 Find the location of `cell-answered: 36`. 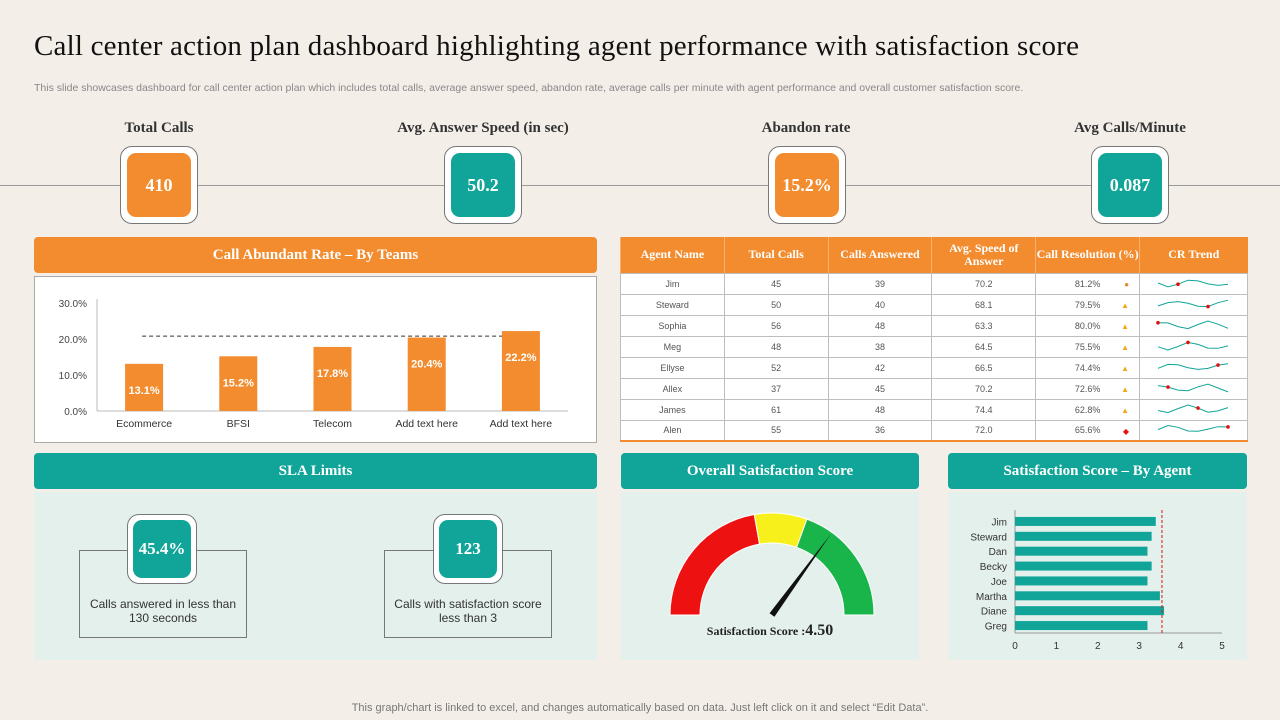

cell-answered: 36 is located at coordinates (880, 430).